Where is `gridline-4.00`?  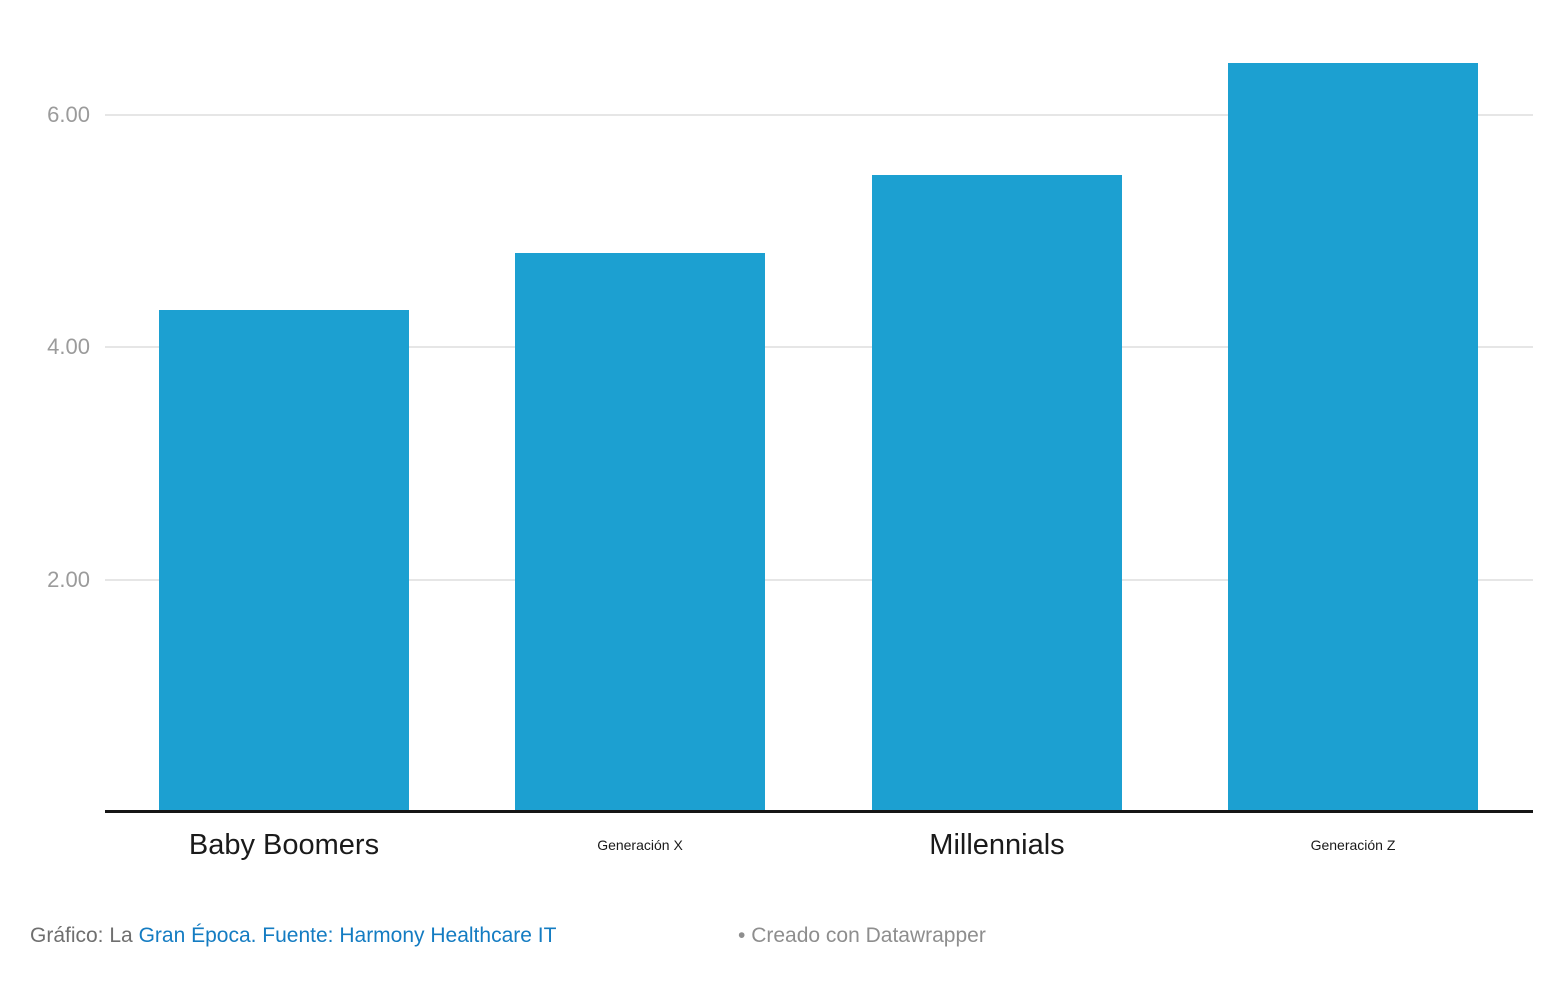 gridline-4.00 is located at coordinates (819, 347).